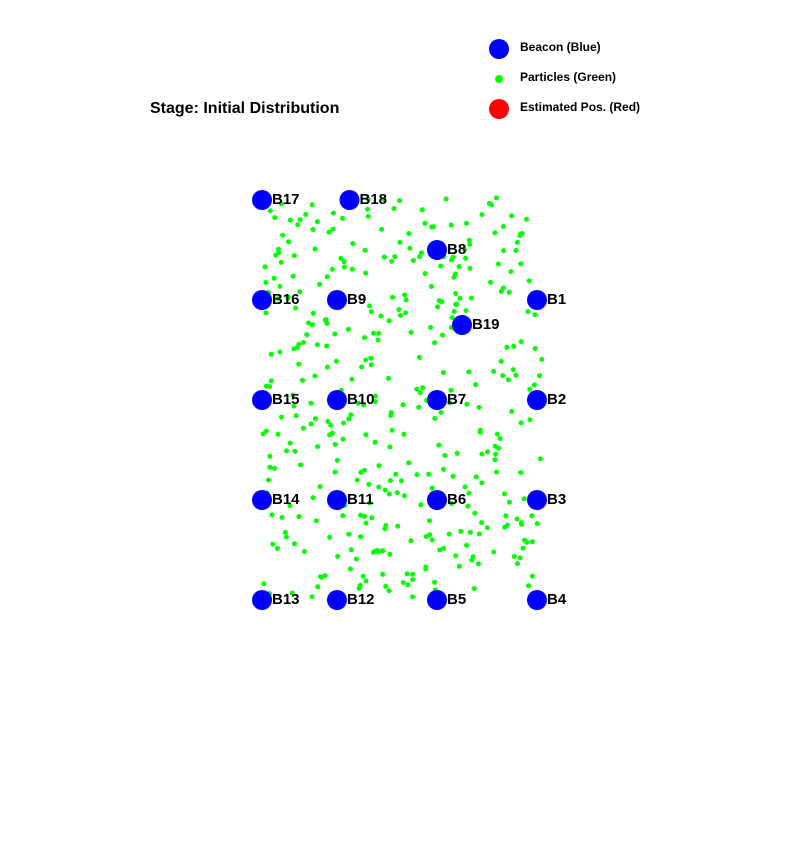  What do you see at coordinates (546, 400) in the screenshot?
I see `beacon-b2: B2` at bounding box center [546, 400].